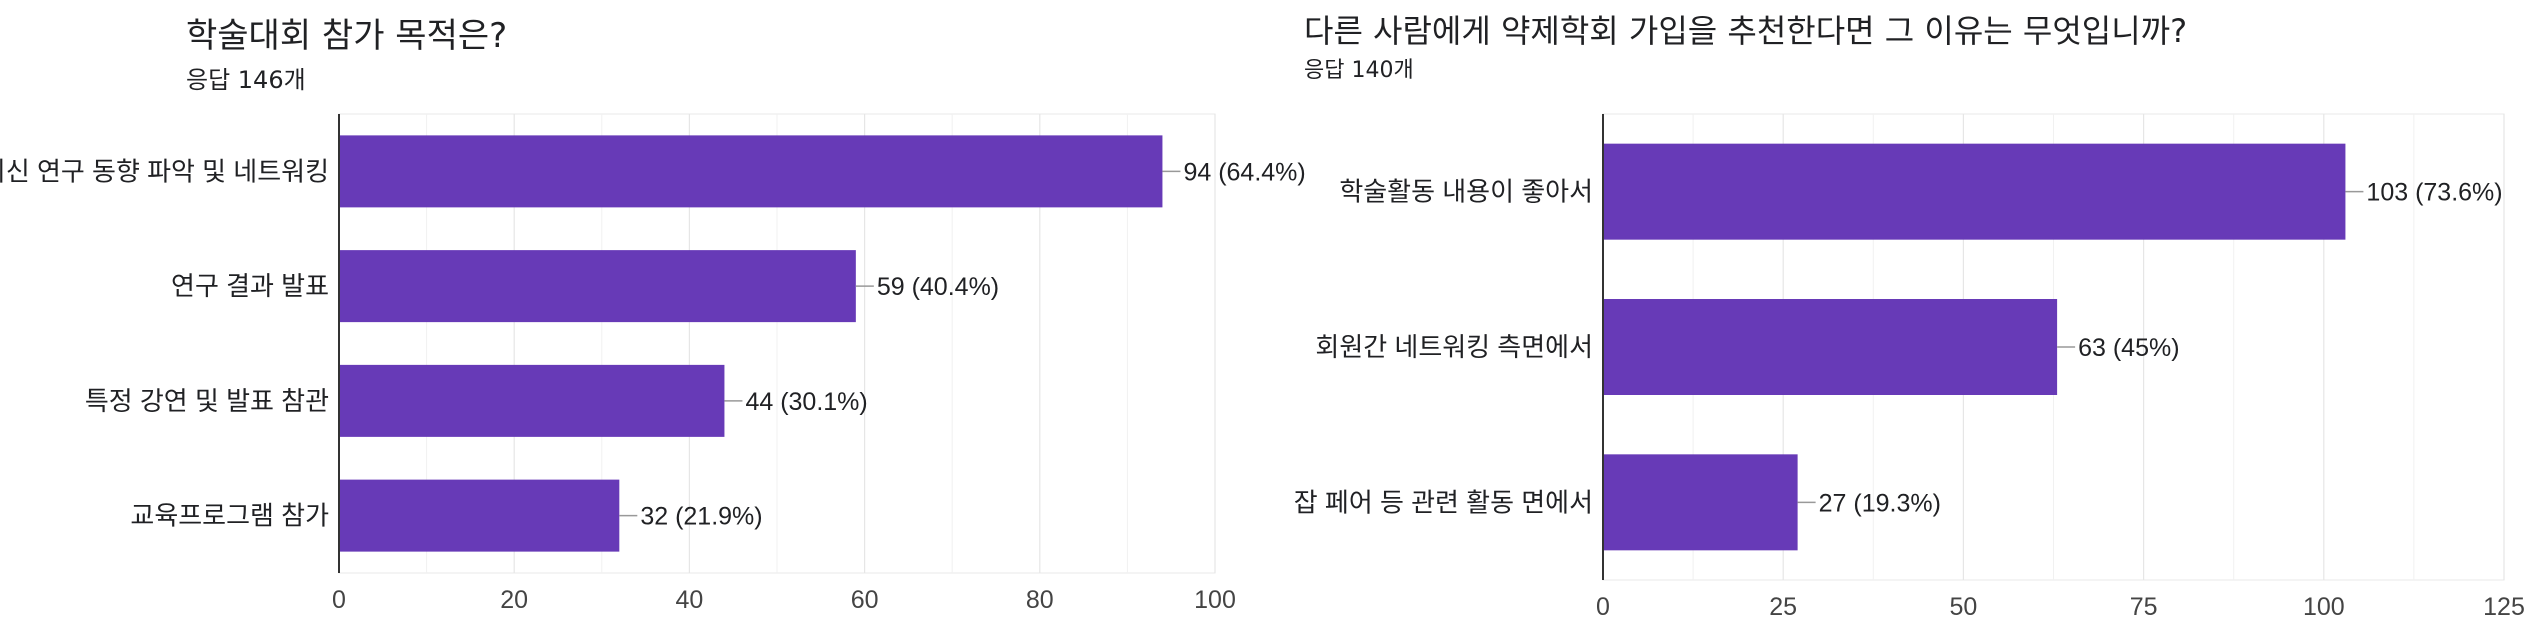  I want to click on category-label: 잡 페어 등 관련 활동 면에서, so click(1443, 502).